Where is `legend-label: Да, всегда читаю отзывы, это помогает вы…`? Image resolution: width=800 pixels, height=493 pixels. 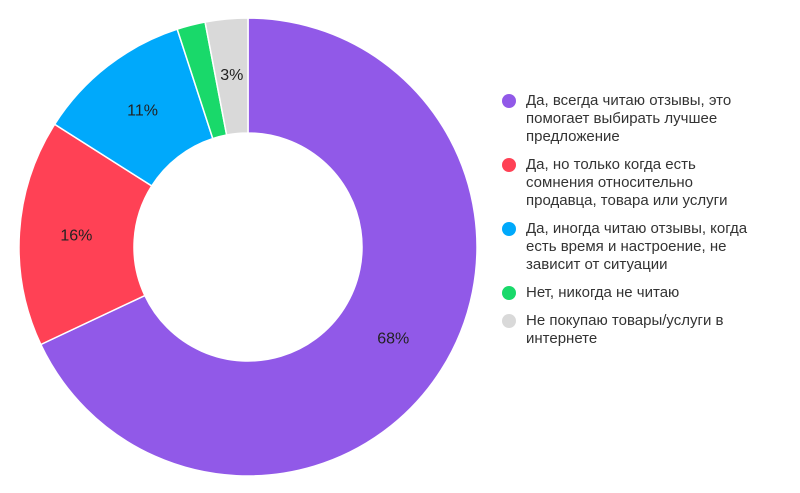 legend-label: Да, всегда читаю отзывы, это помогает вы… is located at coordinates (629, 118).